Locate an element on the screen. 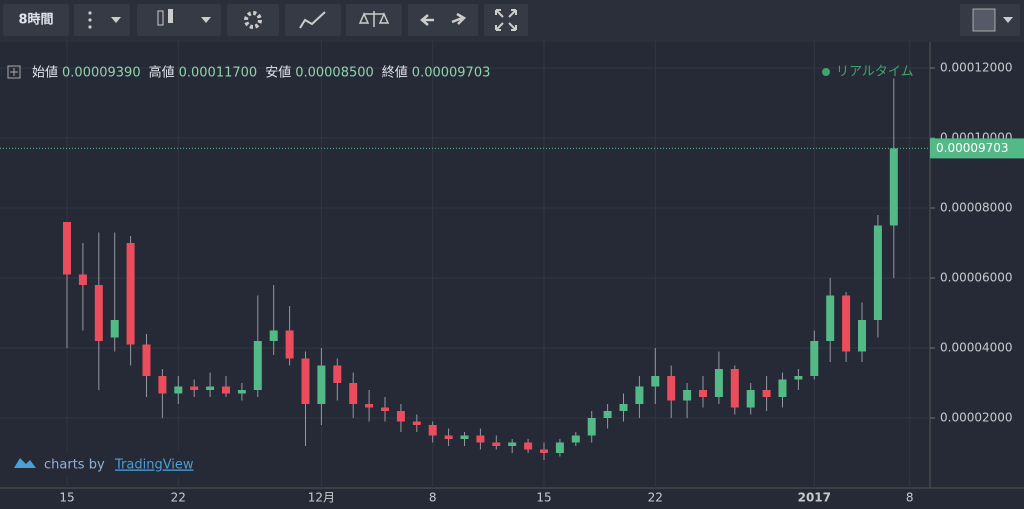  legend-value: 0.00008500 is located at coordinates (334, 73).